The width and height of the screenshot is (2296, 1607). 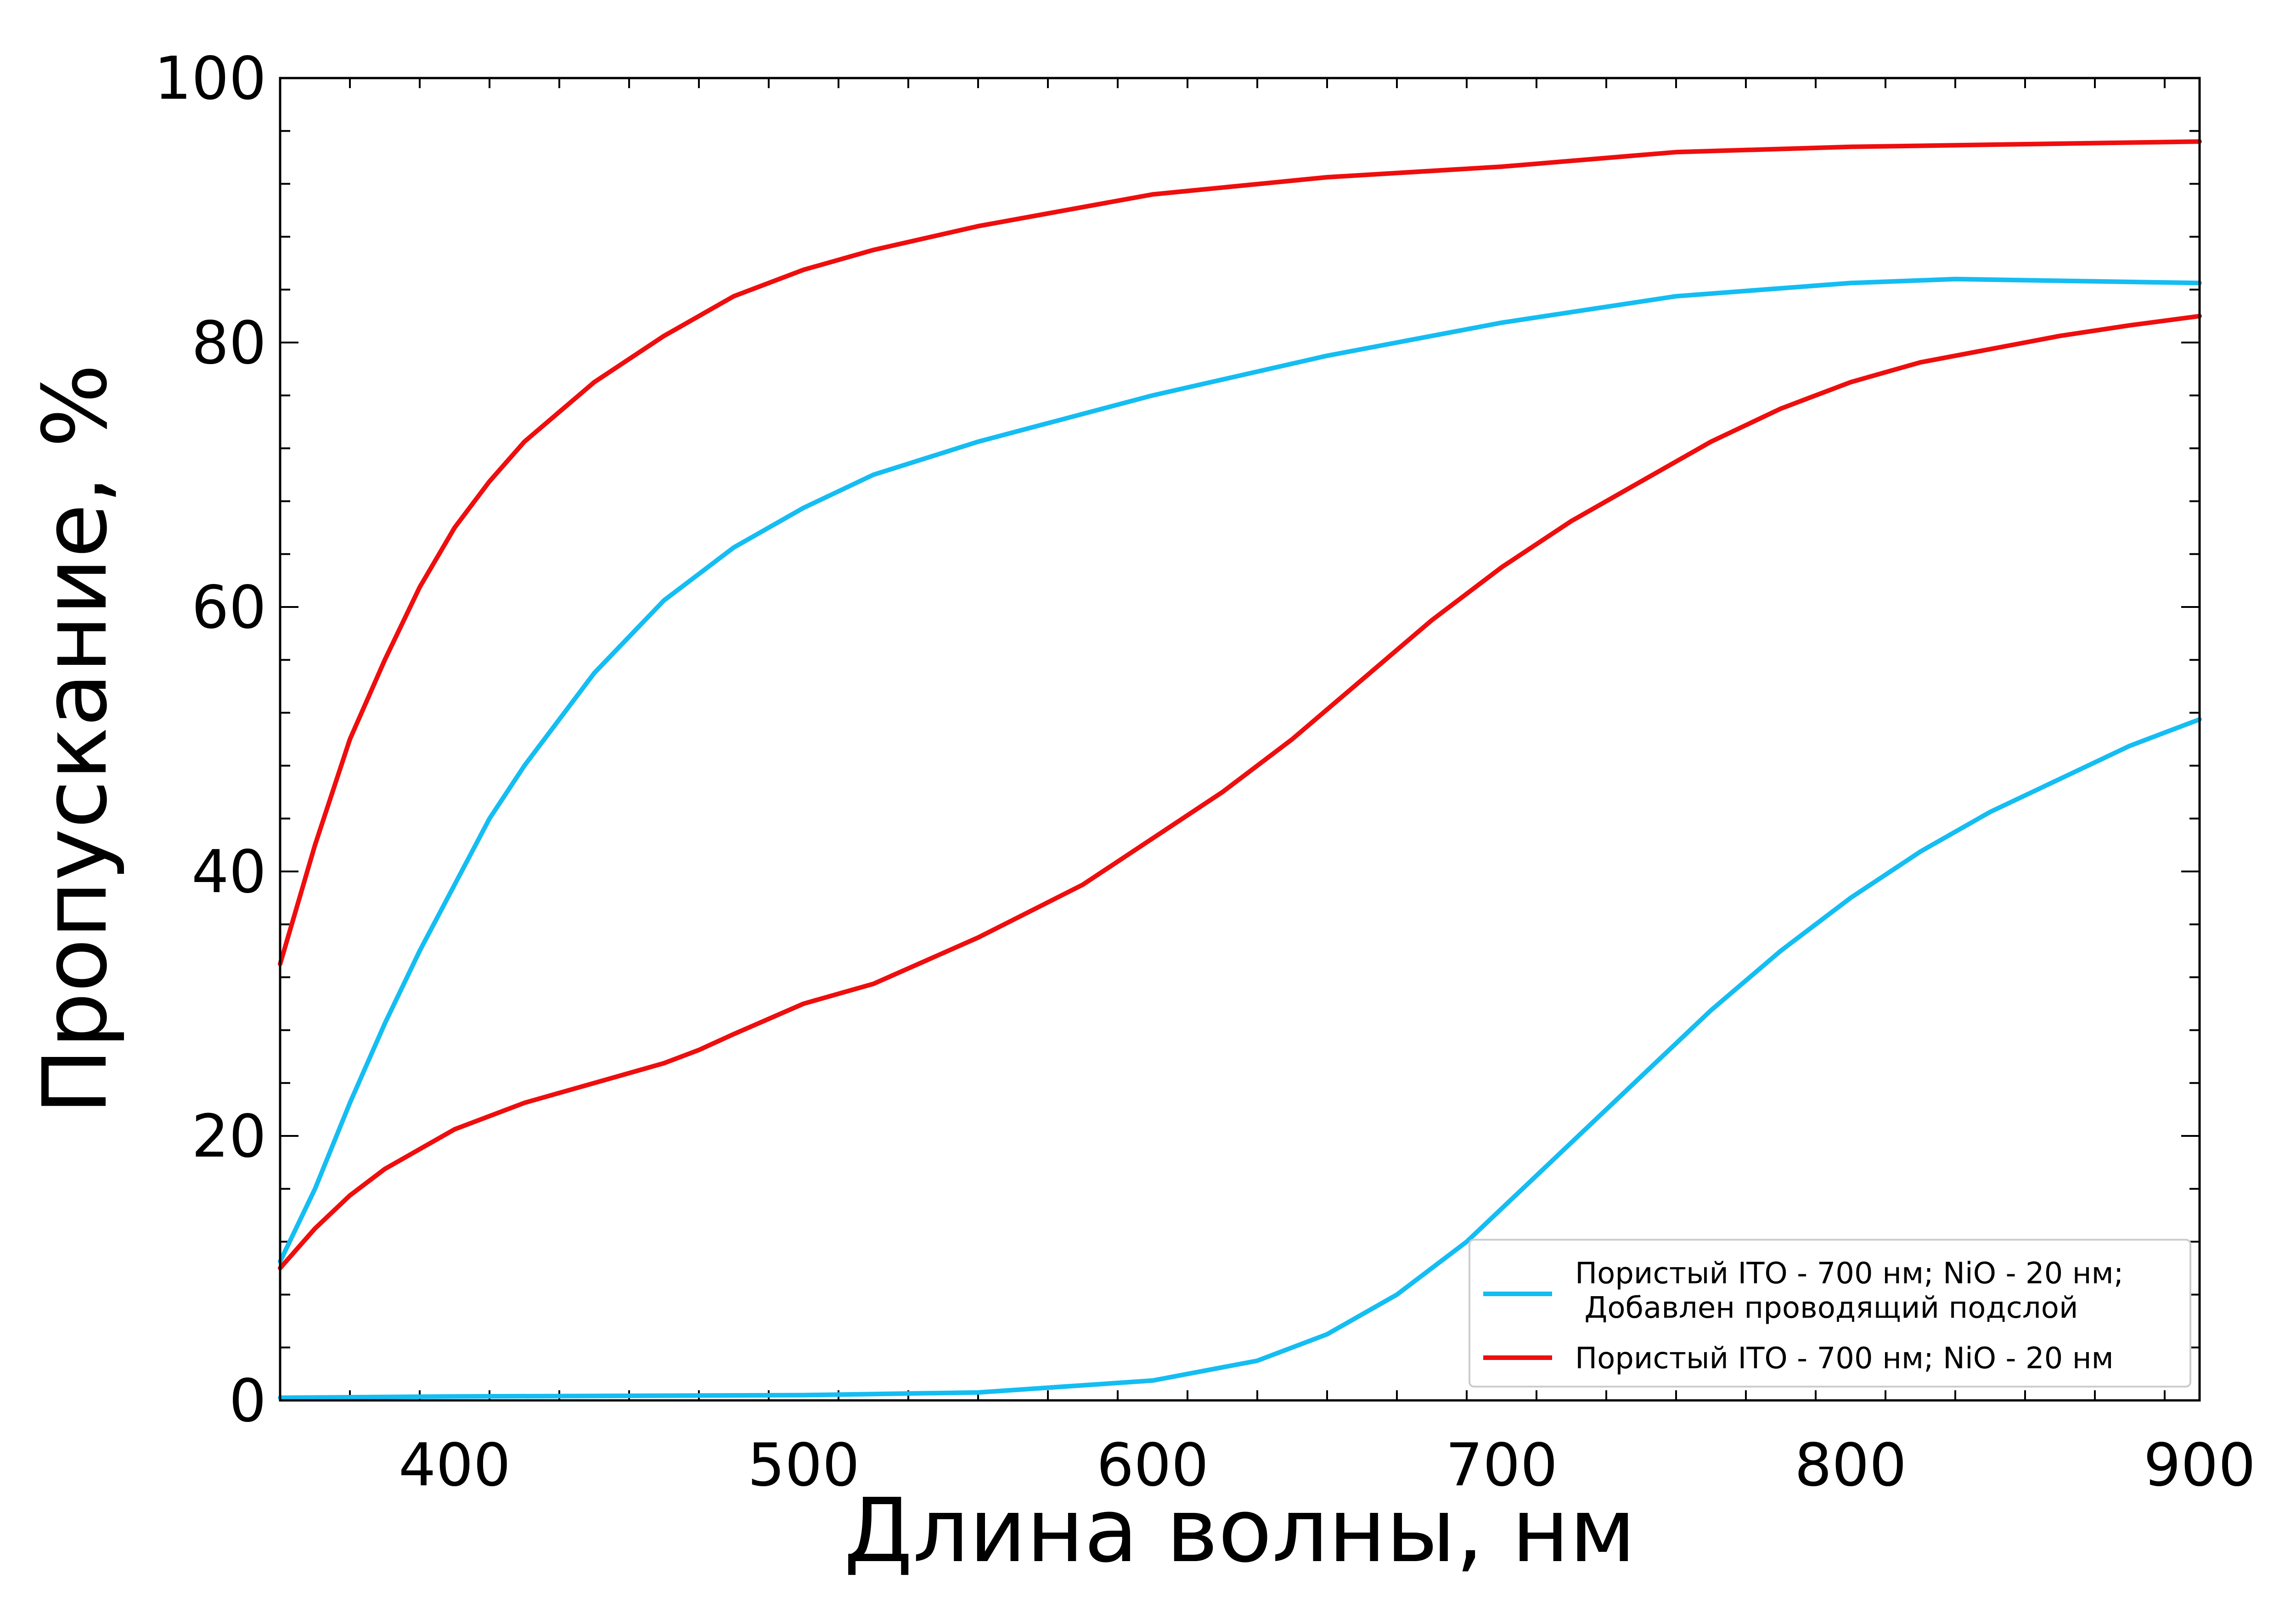 What do you see at coordinates (1844, 1359) in the screenshot?
I see `legend-label-2: Пористый ITO - 700 нм; NiO - 20 нм` at bounding box center [1844, 1359].